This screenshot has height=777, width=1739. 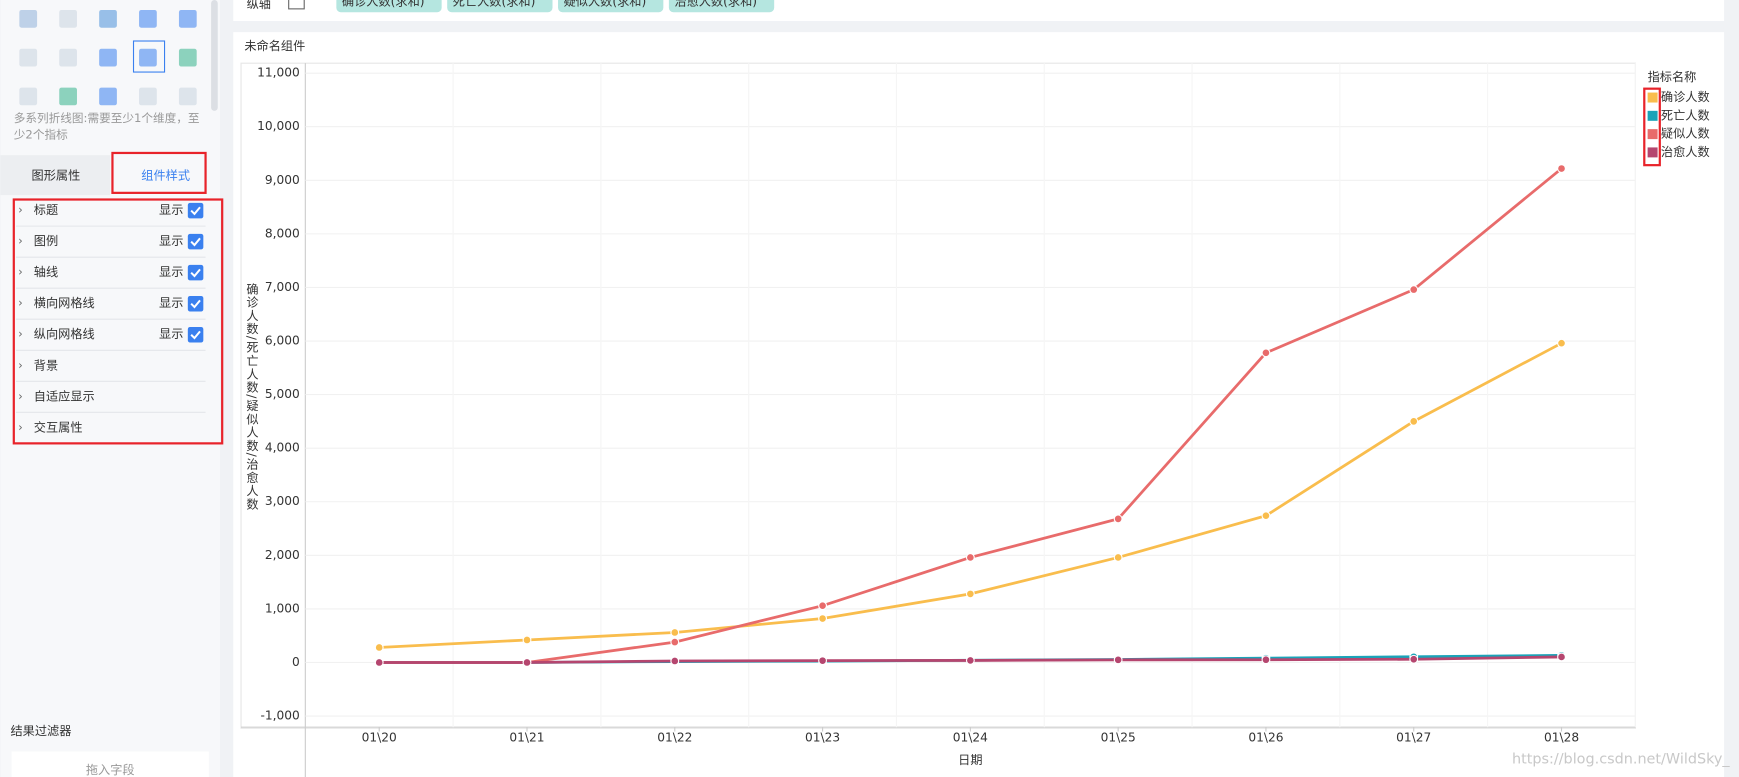 What do you see at coordinates (64, 395) in the screenshot?
I see `style-item: 自适应显示` at bounding box center [64, 395].